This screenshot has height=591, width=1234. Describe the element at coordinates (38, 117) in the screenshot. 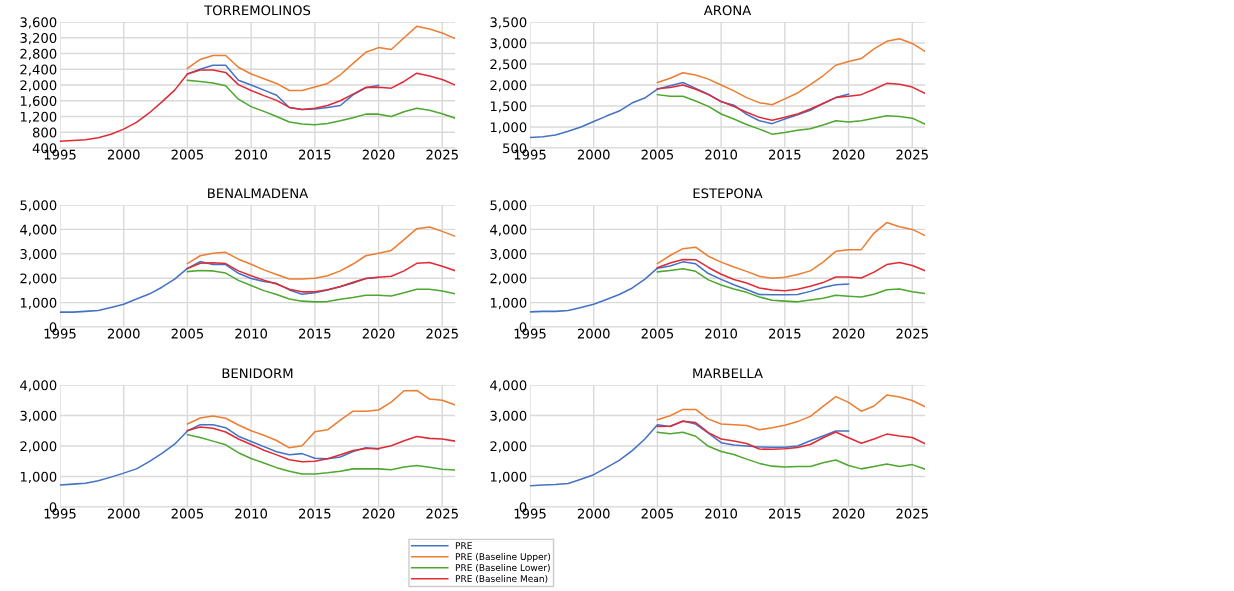

I see `y-tick-label: 1,200` at that location.